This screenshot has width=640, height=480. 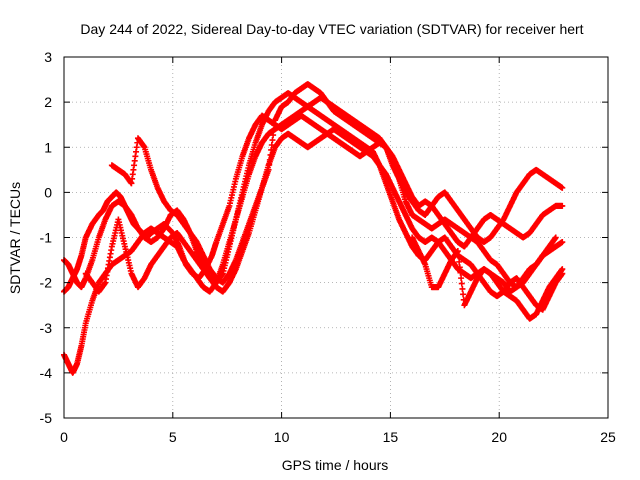 What do you see at coordinates (46, 373) in the screenshot?
I see `y-tick-label: -4` at bounding box center [46, 373].